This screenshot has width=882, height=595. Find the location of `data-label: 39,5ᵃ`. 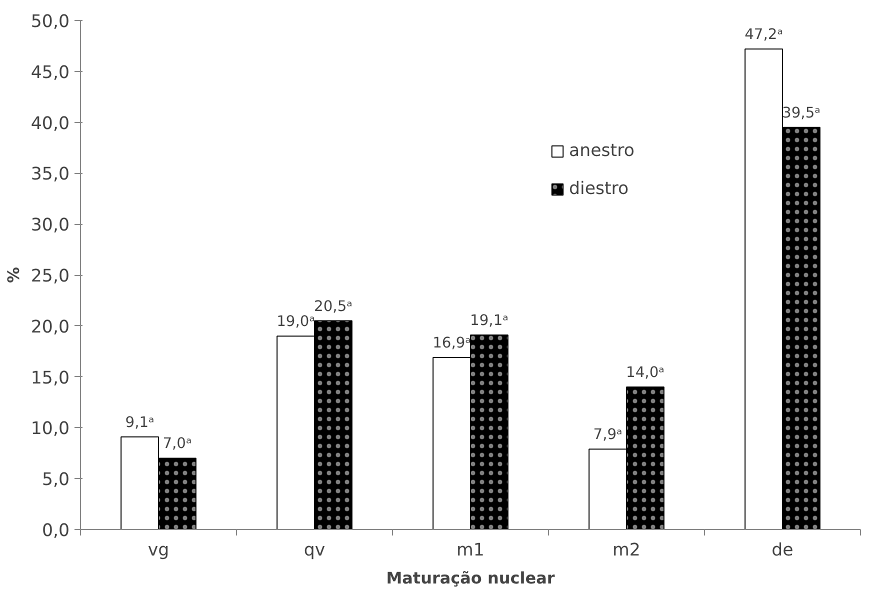

data-label: 39,5ᵃ is located at coordinates (801, 113).